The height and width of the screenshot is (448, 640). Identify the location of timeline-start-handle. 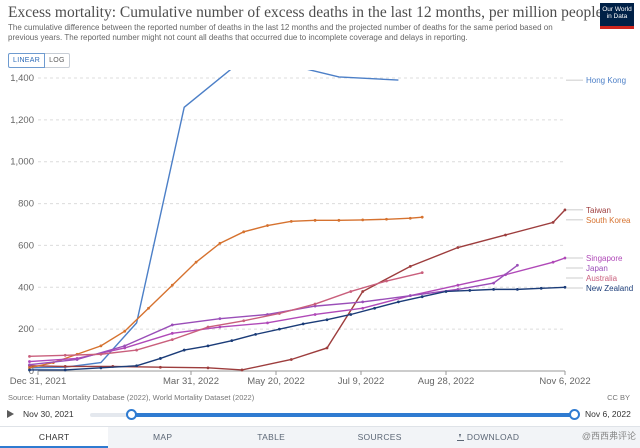
(132, 414).